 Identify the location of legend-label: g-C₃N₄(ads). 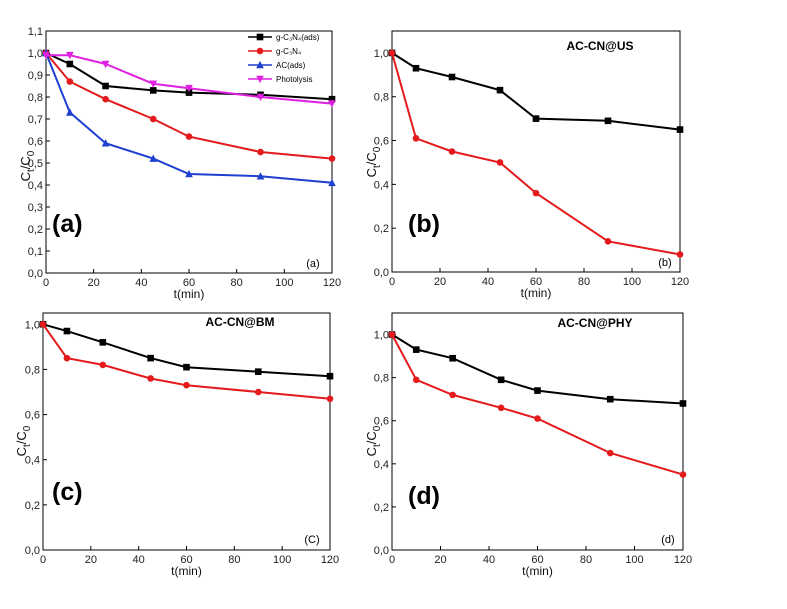
(298, 37).